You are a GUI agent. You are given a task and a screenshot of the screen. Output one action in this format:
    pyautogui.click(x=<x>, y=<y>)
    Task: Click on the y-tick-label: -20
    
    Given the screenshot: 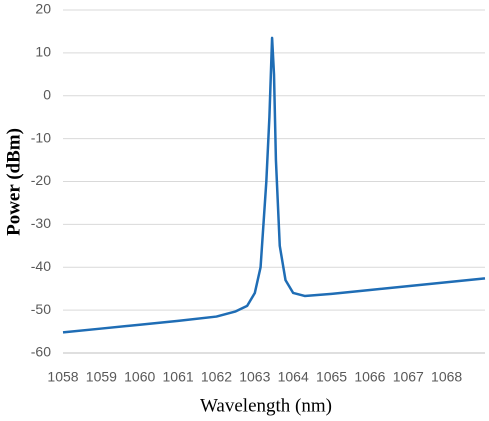 What is the action you would take?
    pyautogui.click(x=41, y=180)
    